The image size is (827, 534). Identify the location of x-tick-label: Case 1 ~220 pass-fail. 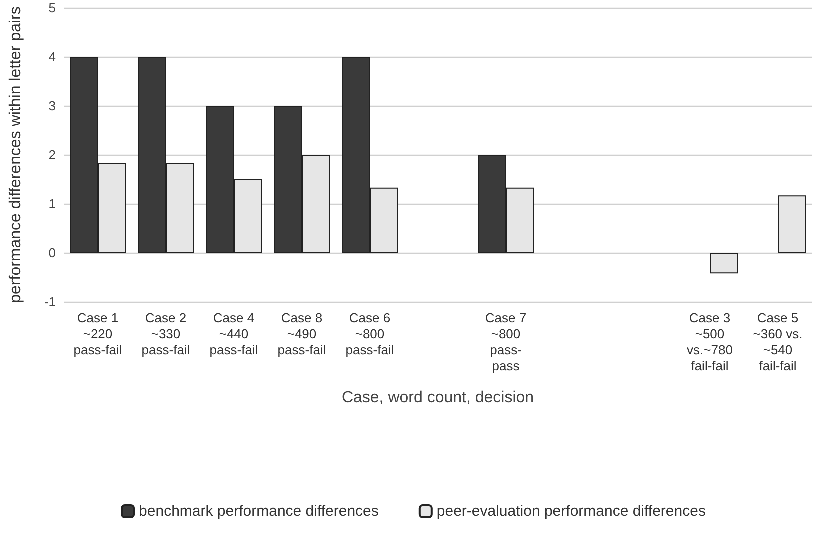
(98, 334).